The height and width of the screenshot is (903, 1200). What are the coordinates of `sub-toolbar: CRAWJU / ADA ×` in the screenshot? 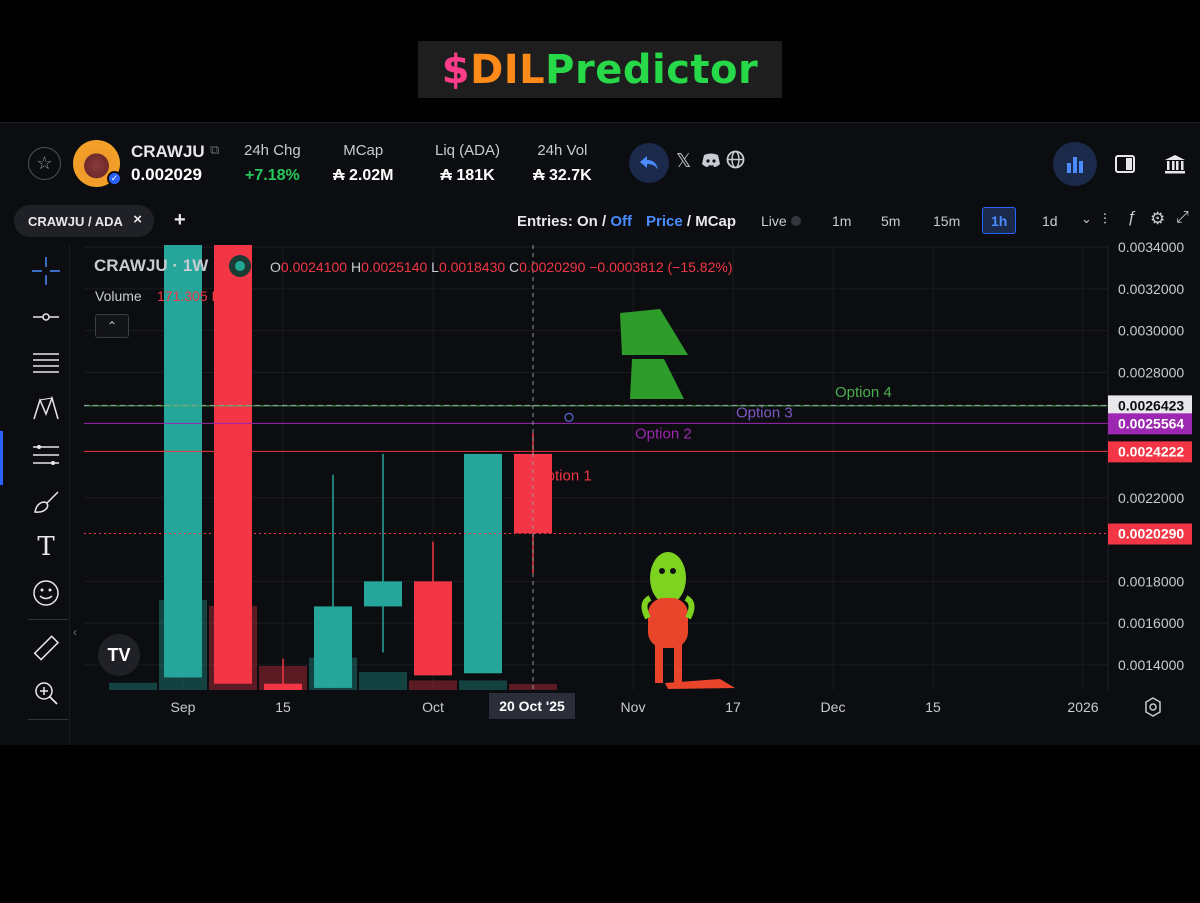 It's located at (600, 221).